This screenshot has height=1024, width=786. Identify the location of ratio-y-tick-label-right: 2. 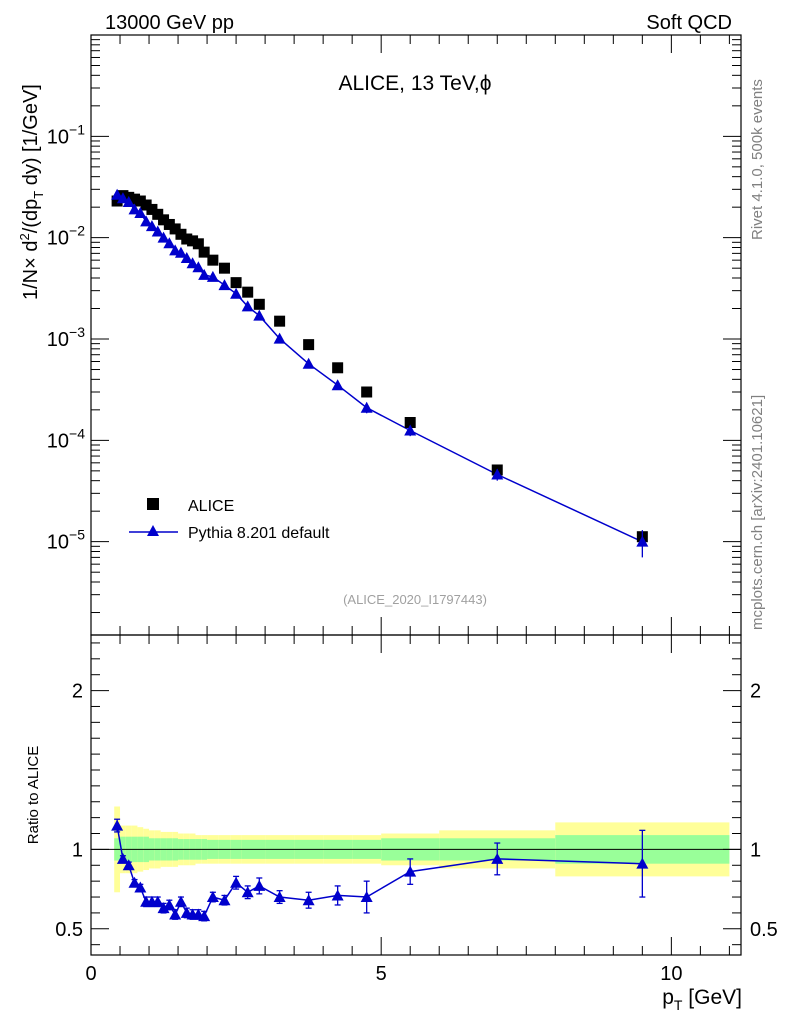
(755, 692).